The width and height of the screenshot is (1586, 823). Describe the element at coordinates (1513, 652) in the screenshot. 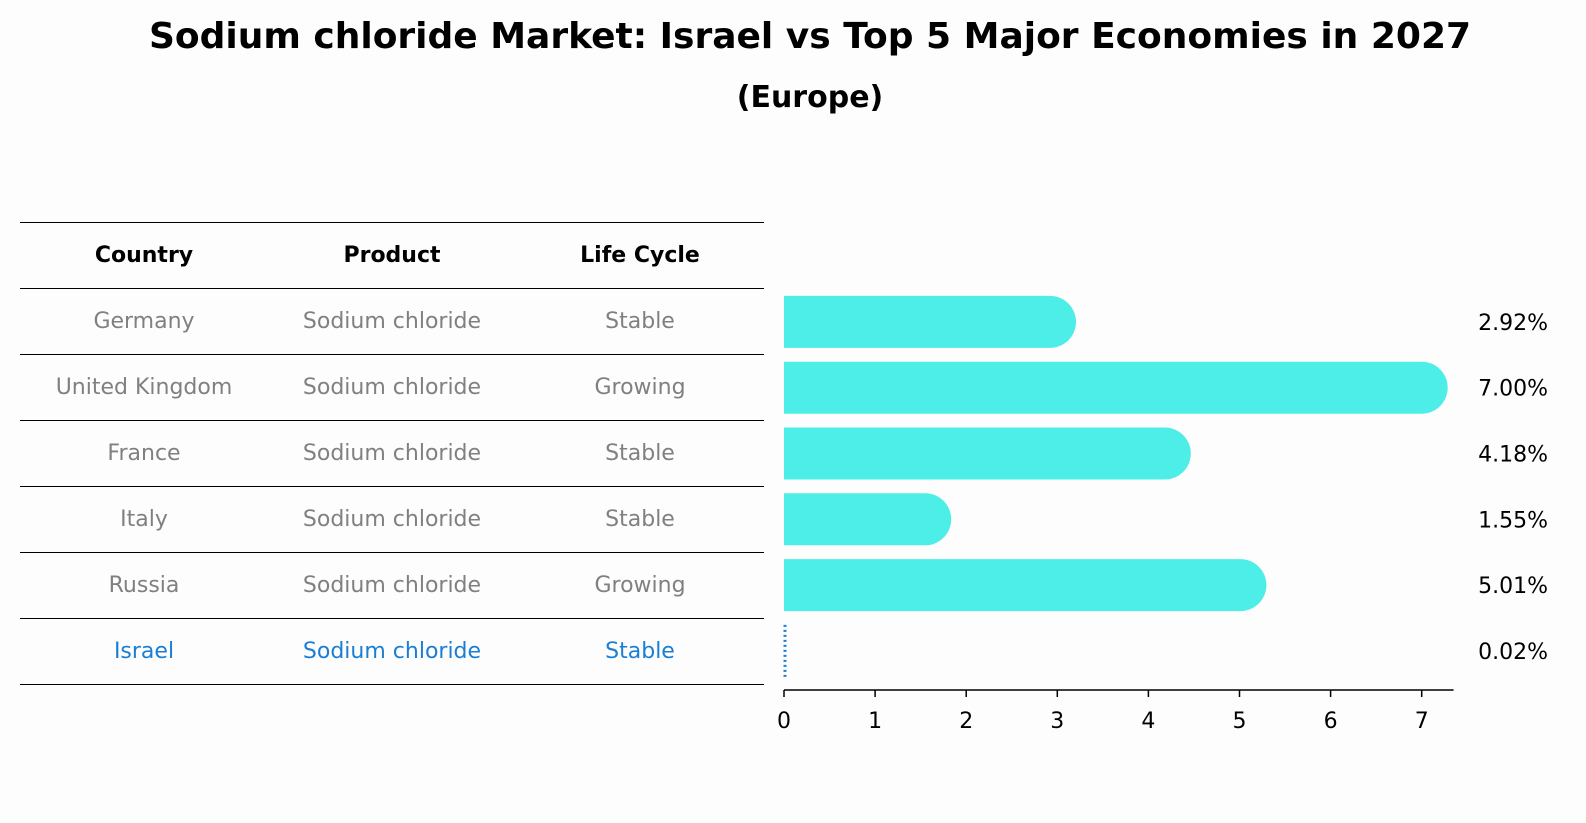

I see `bar-value-label: 0.02%` at that location.